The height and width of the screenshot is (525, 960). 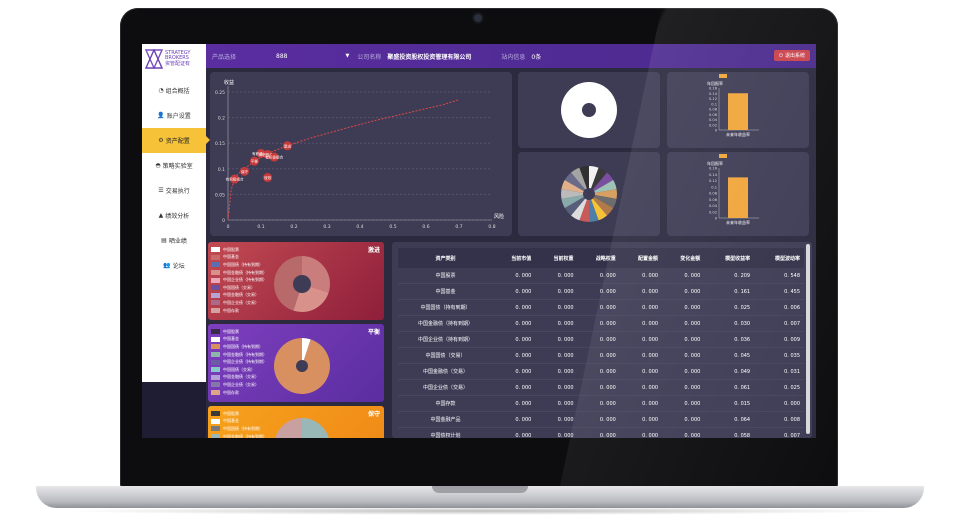 I want to click on sidebar-item-2: ⚙ 资产配置, so click(x=176, y=140).